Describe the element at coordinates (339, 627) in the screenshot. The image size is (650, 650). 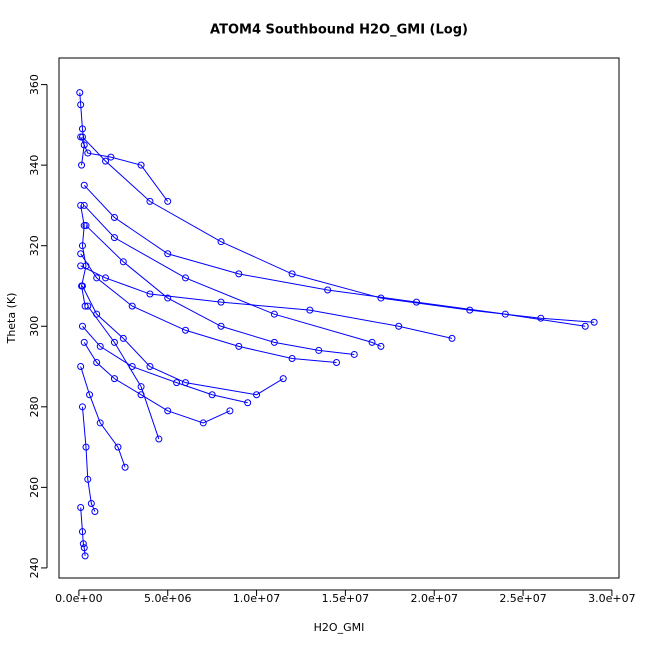
I see `x-axis-label: H2O_GMI` at that location.